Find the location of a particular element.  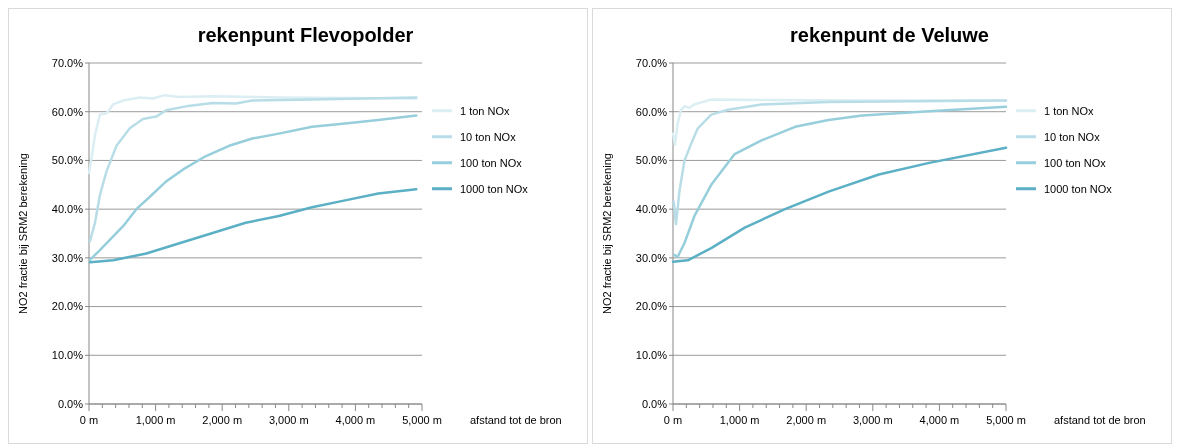

chart-title: rekenpunt de Veluwe is located at coordinates (889, 35).